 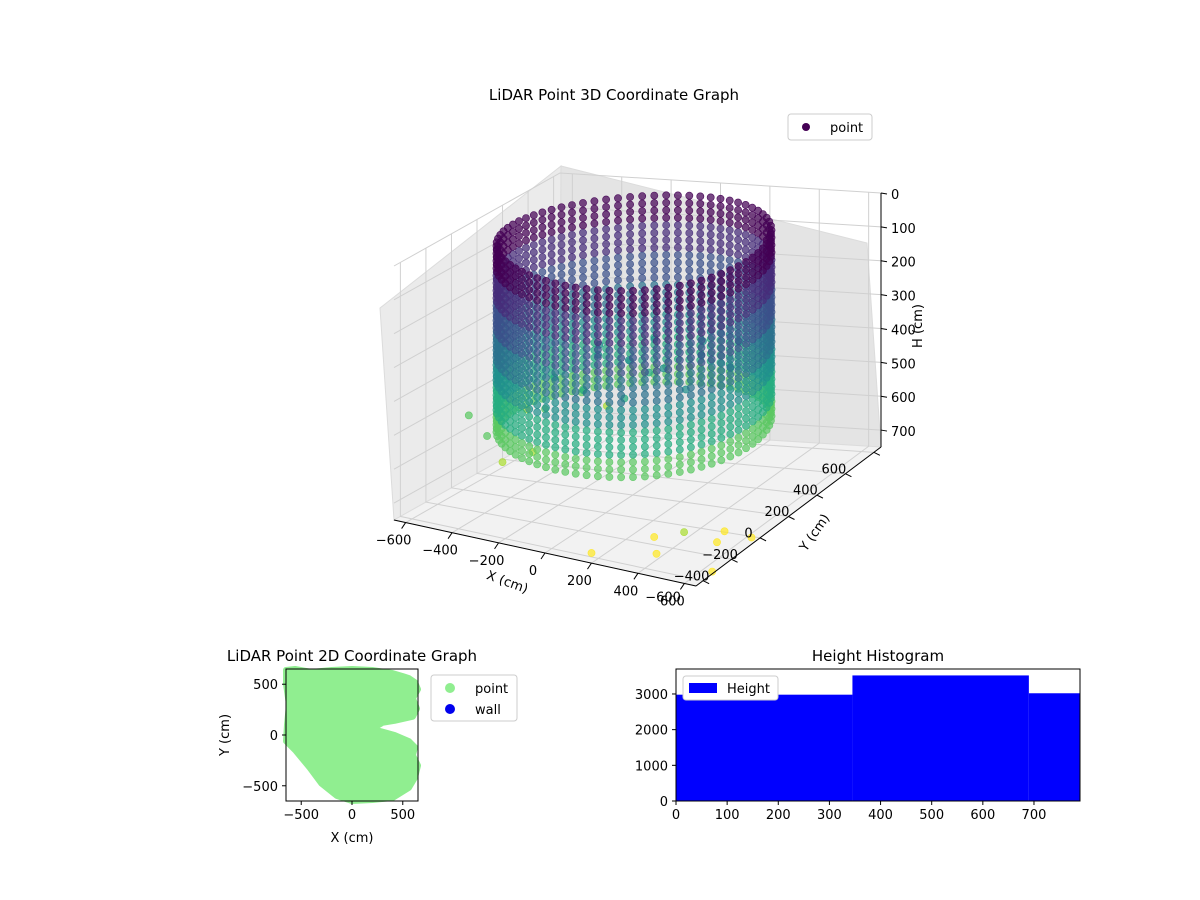 What do you see at coordinates (806, 127) in the screenshot?
I see `legend-3d-marker-point` at bounding box center [806, 127].